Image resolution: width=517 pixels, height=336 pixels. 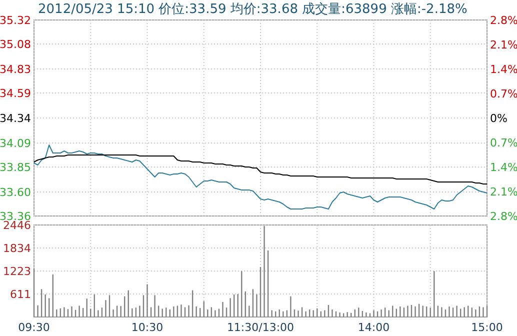 What do you see at coordinates (374, 327) in the screenshot?
I see `x-tick-label: 14:00` at bounding box center [374, 327].